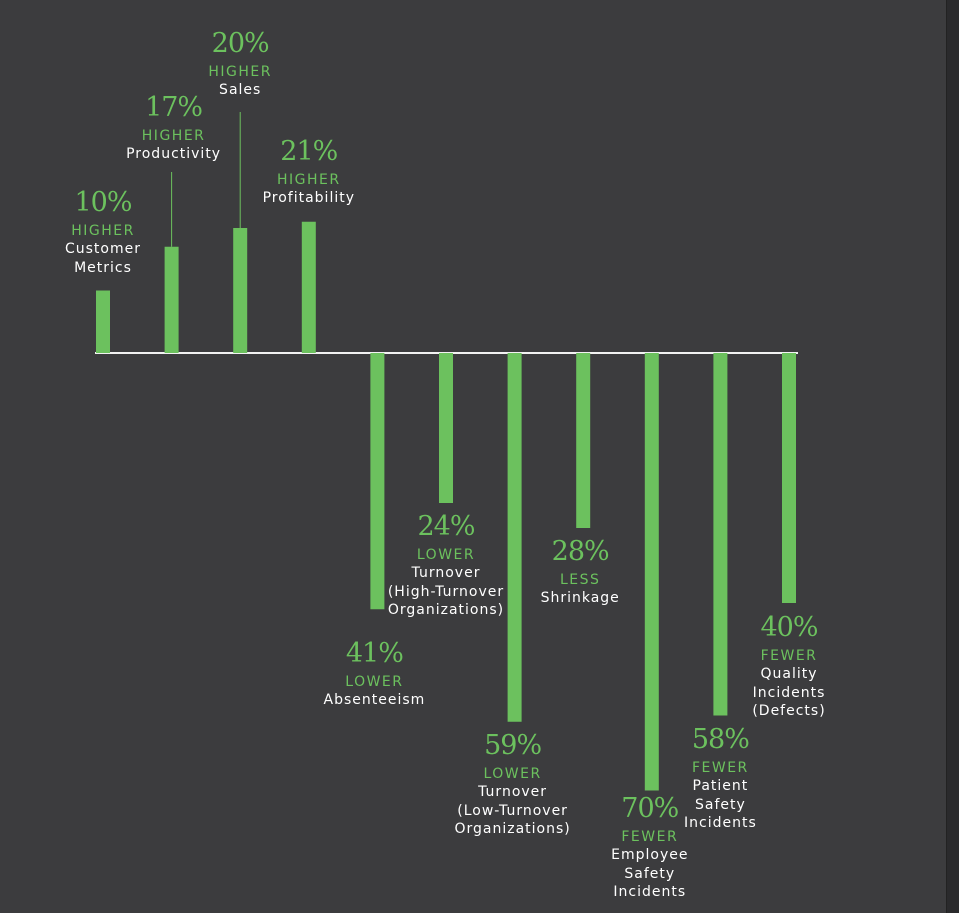  I want to click on category-label-line: Productivity, so click(174, 154).